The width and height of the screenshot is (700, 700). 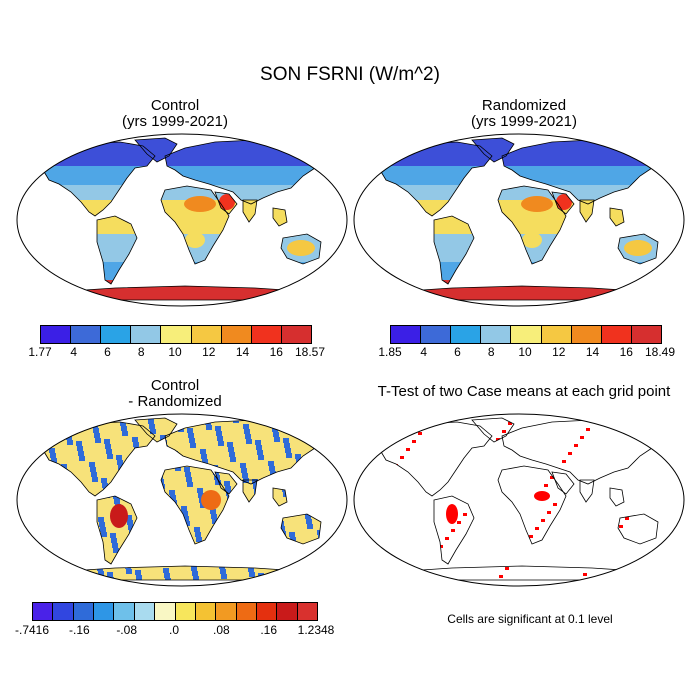 What do you see at coordinates (310, 352) in the screenshot?
I see `colorbar-tick-label: 18.57` at bounding box center [310, 352].